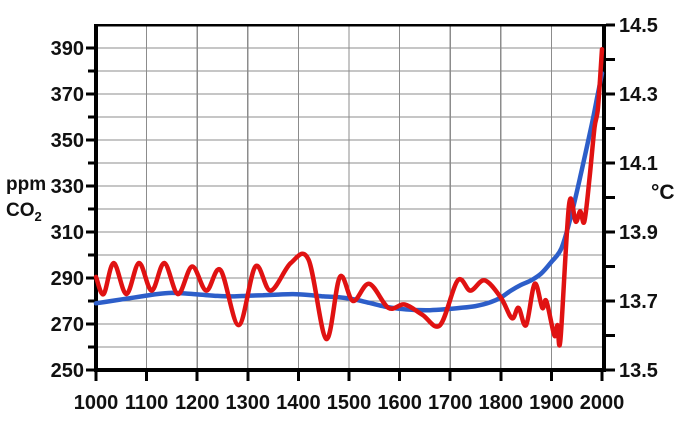  What do you see at coordinates (298, 403) in the screenshot?
I see `x-axis-tick-label: 1400` at bounding box center [298, 403].